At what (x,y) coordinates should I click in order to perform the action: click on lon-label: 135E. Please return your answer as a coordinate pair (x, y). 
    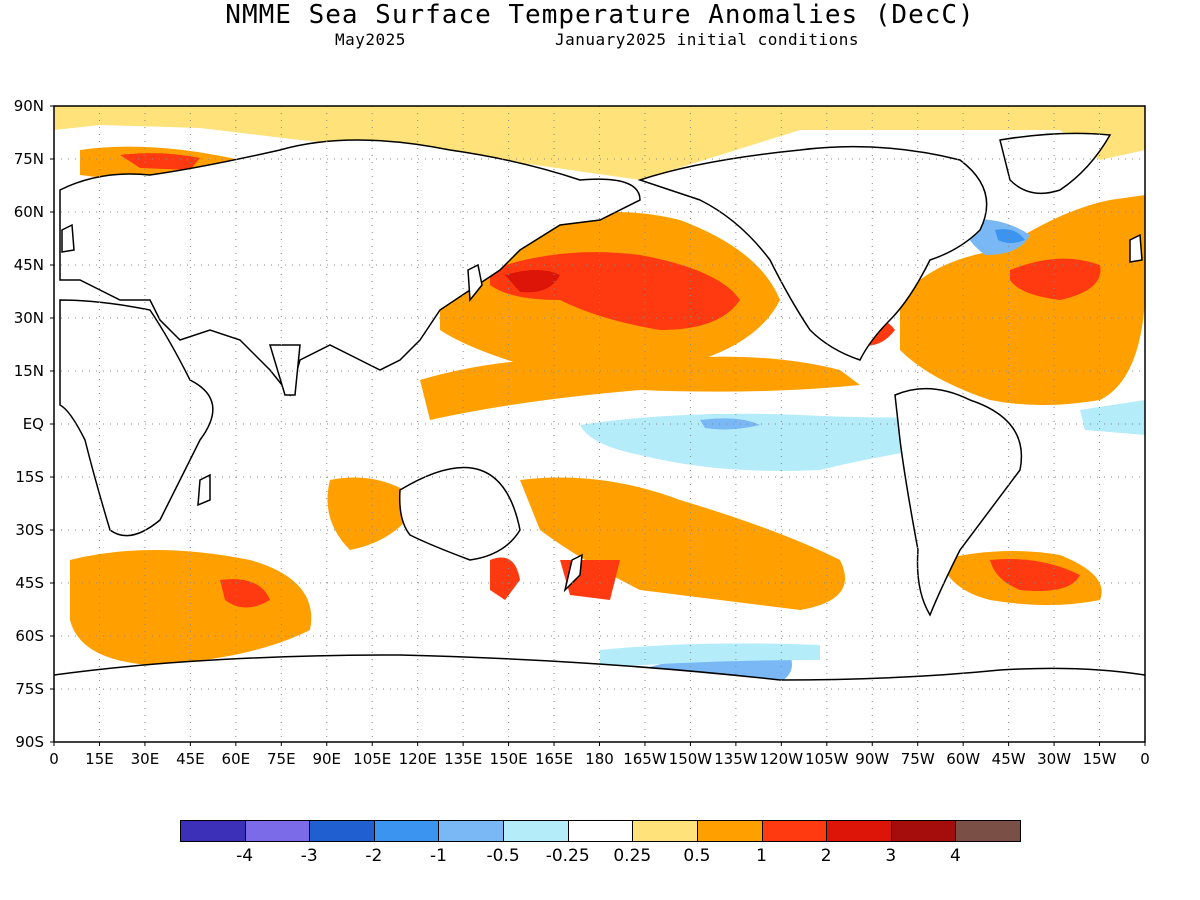
    Looking at the image, I should click on (463, 759).